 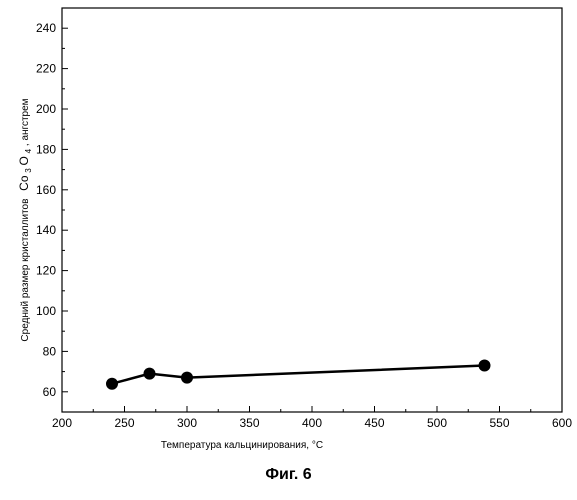 What do you see at coordinates (52, 203) in the screenshot?
I see `y-axis-ticks: 60 80 100 120 140 160 180 200 220 240` at bounding box center [52, 203].